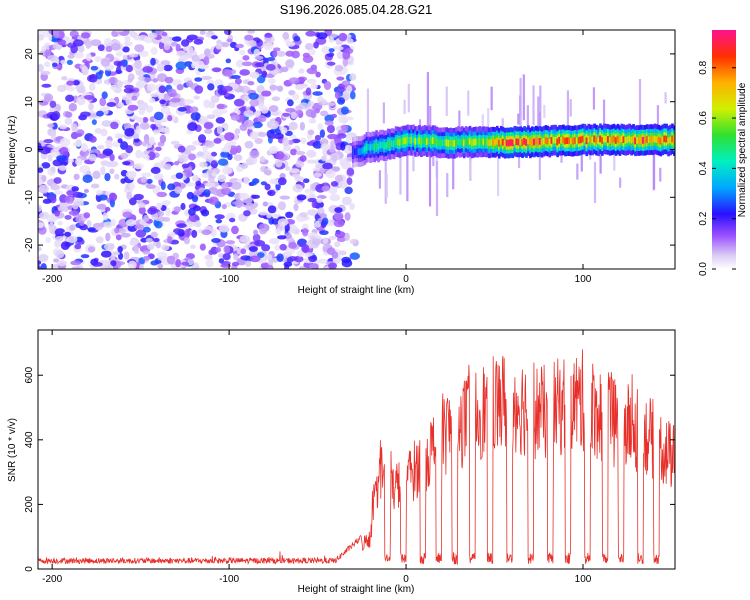  Describe the element at coordinates (29, 374) in the screenshot. I see `snr-y-tick-label: 600` at that location.